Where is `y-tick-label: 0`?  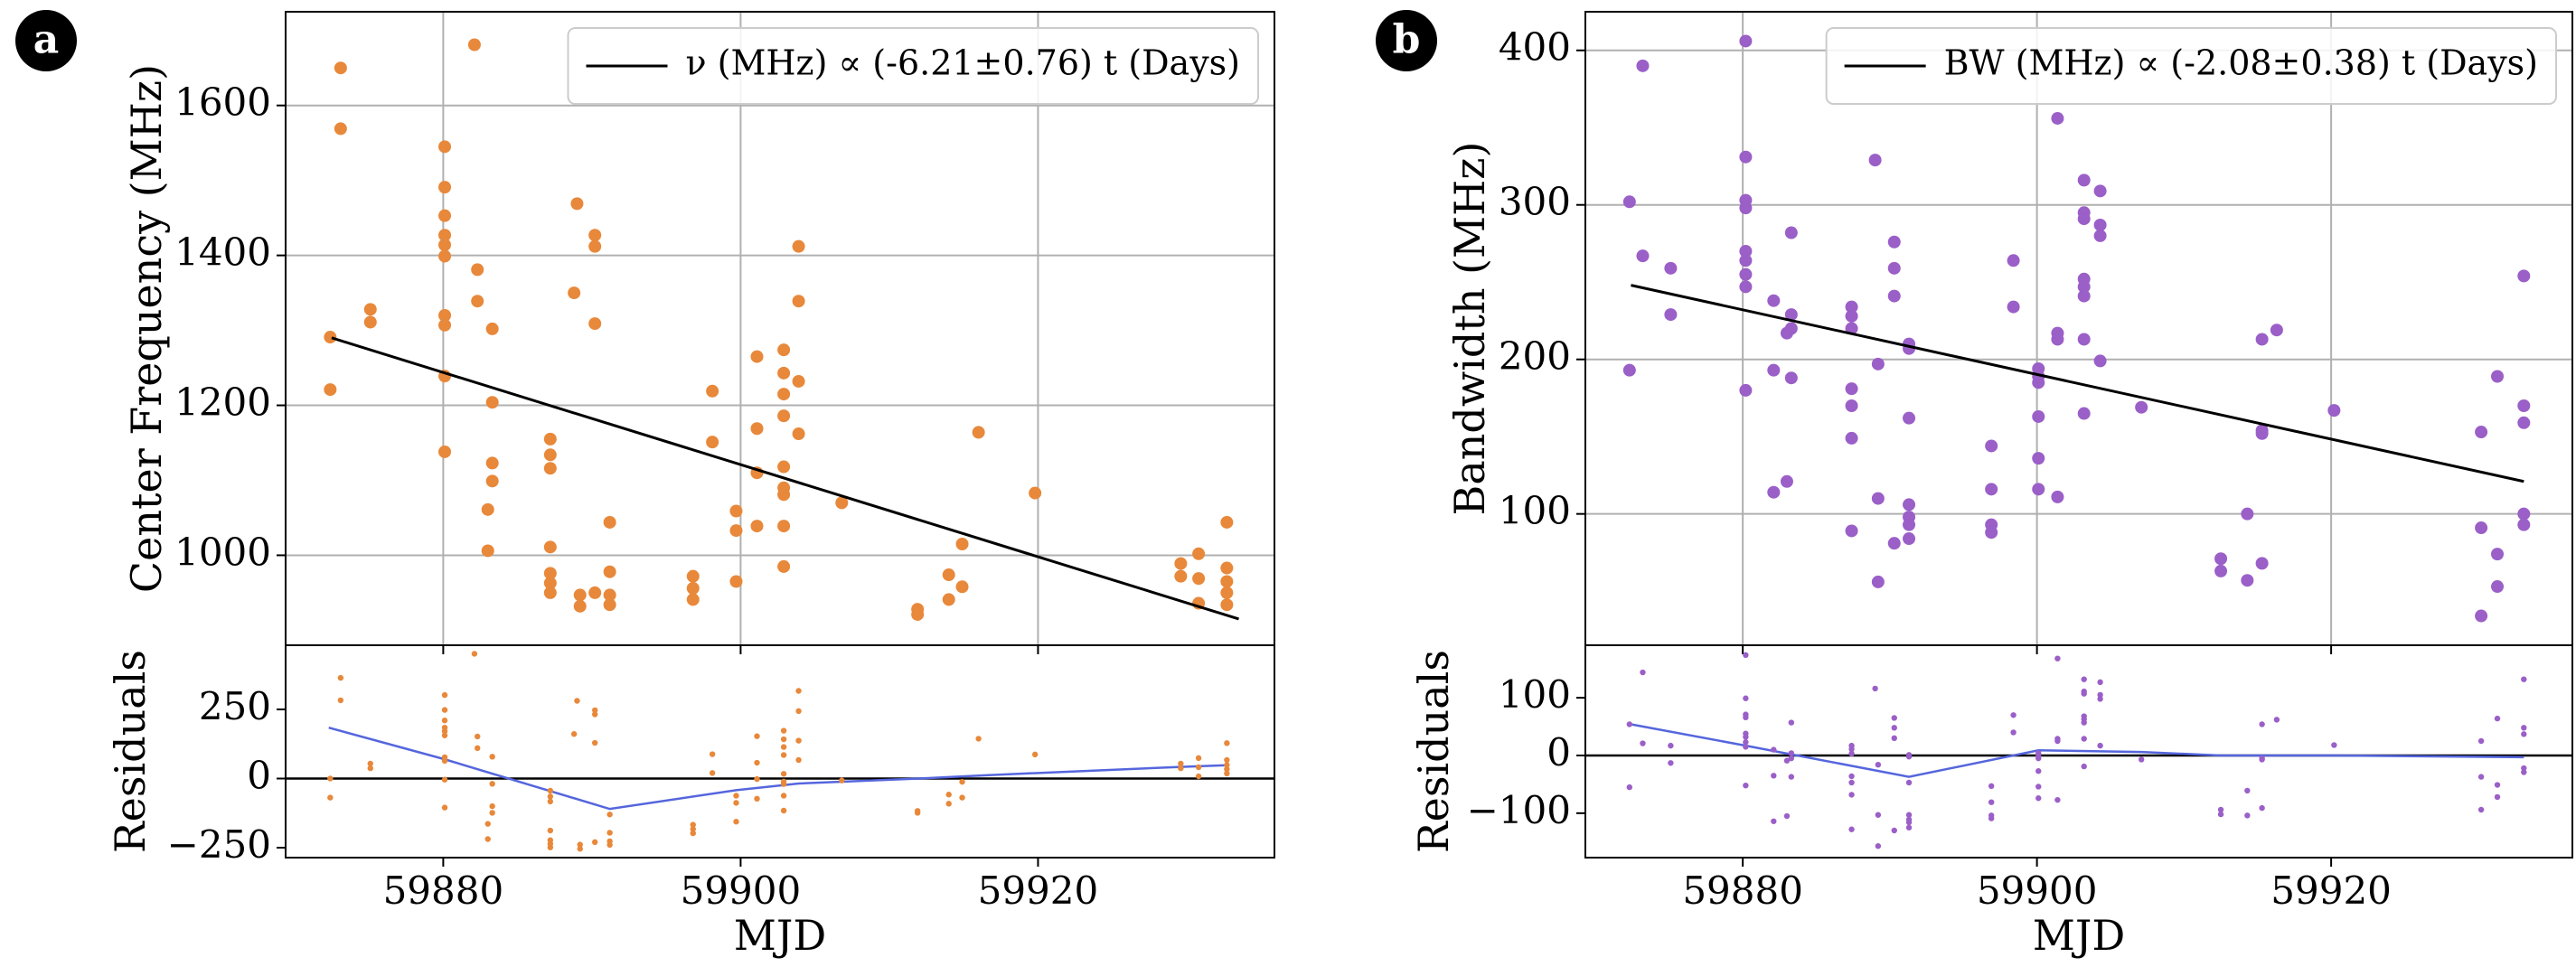 y-tick-label: 0 is located at coordinates (259, 775).